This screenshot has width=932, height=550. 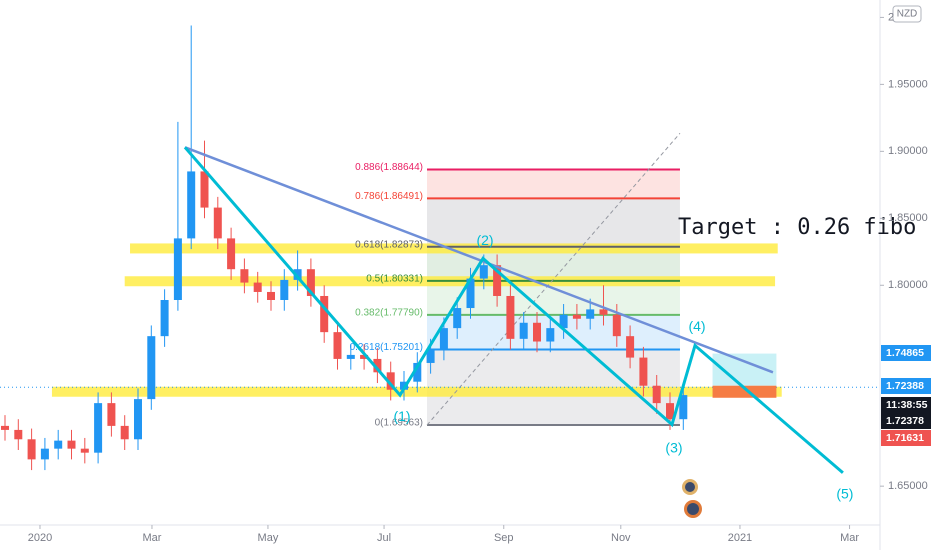 What do you see at coordinates (401, 416) in the screenshot?
I see `wave-label: (1)` at bounding box center [401, 416].